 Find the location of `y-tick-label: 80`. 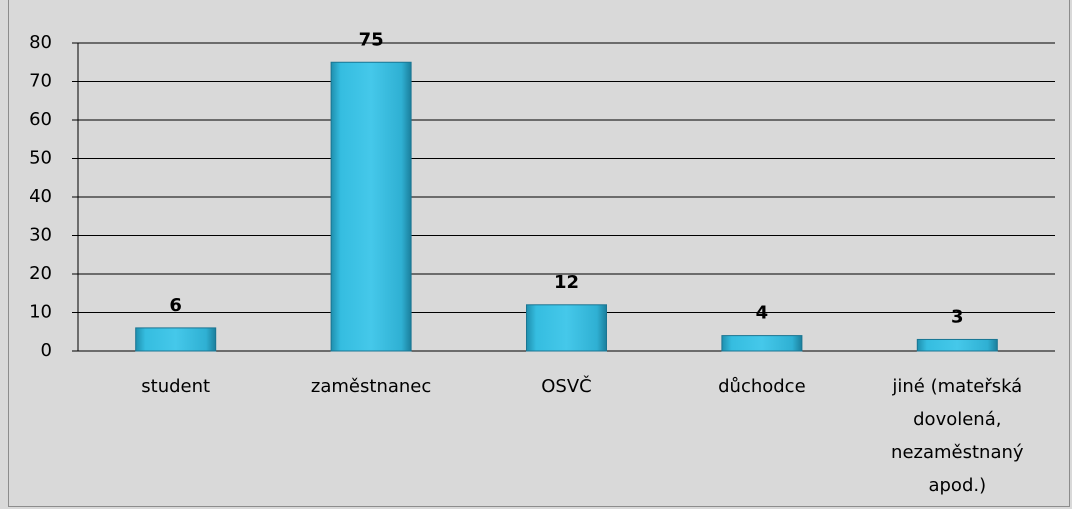

y-tick-label: 80 is located at coordinates (40, 42).